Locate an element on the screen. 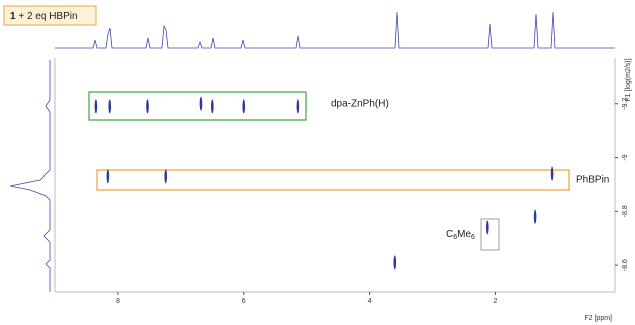  y-tick-label: -9.2 is located at coordinates (625, 104).